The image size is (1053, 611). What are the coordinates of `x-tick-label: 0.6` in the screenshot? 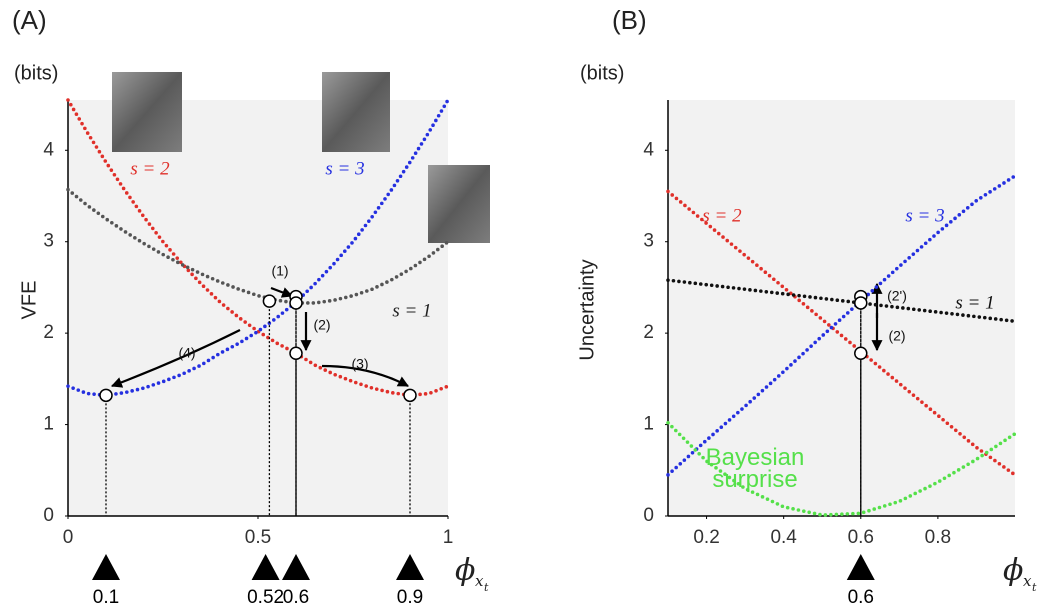 It's located at (861, 537).